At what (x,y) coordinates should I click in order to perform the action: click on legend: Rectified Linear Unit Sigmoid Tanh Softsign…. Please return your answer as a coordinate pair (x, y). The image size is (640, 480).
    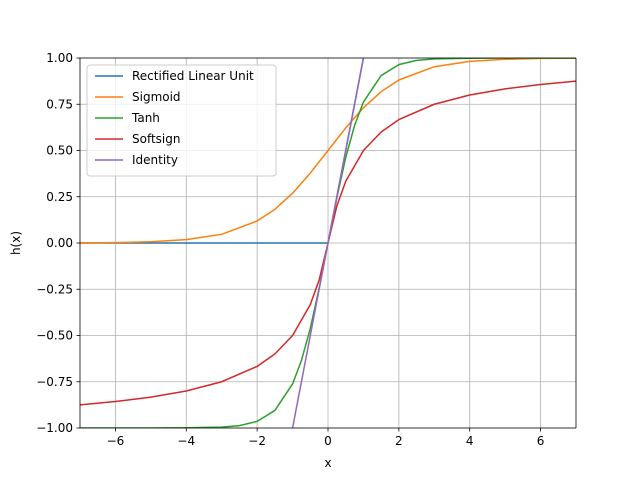
    Looking at the image, I should click on (181, 120).